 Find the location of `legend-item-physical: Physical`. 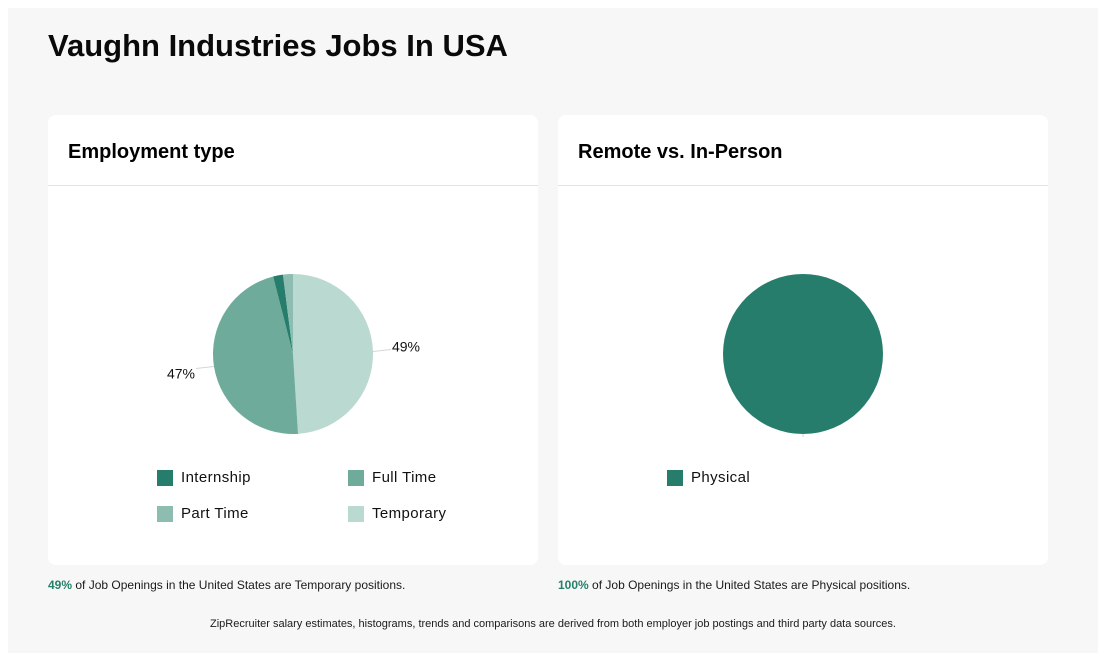

legend-item-physical: Physical is located at coordinates (708, 477).